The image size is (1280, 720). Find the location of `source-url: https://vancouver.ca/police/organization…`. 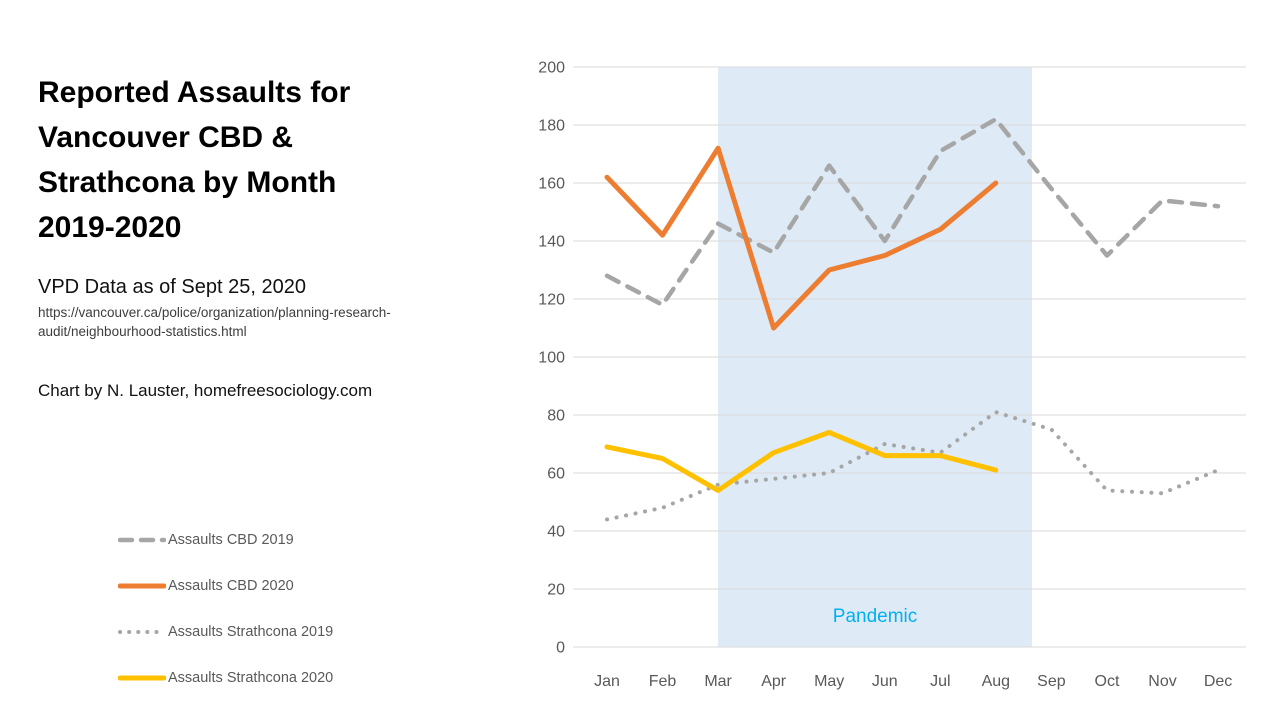

source-url: https://vancouver.ca/police/organization… is located at coordinates (248, 322).